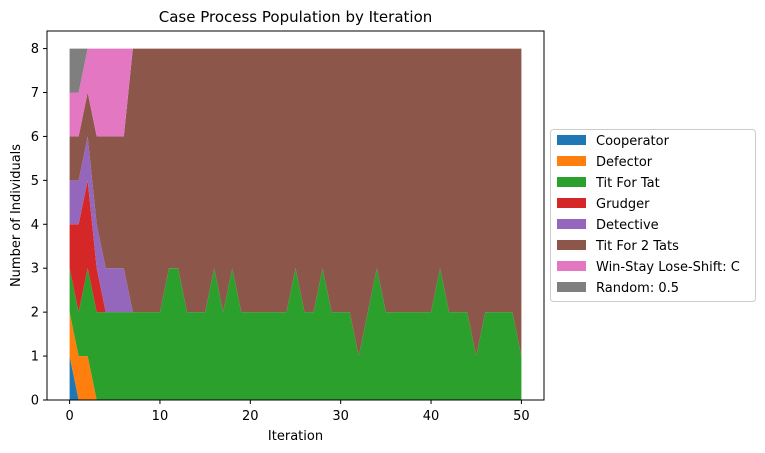 The image size is (765, 453). What do you see at coordinates (668, 267) in the screenshot?
I see `legend-label-win-stay-lose-shift-c: Win-Stay Lose-Shift: C` at bounding box center [668, 267].